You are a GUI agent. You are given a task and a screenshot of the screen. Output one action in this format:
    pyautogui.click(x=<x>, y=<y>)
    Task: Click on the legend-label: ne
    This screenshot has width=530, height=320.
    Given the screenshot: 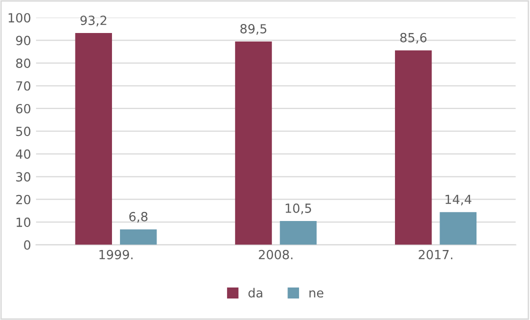 What is the action you would take?
    pyautogui.click(x=316, y=294)
    